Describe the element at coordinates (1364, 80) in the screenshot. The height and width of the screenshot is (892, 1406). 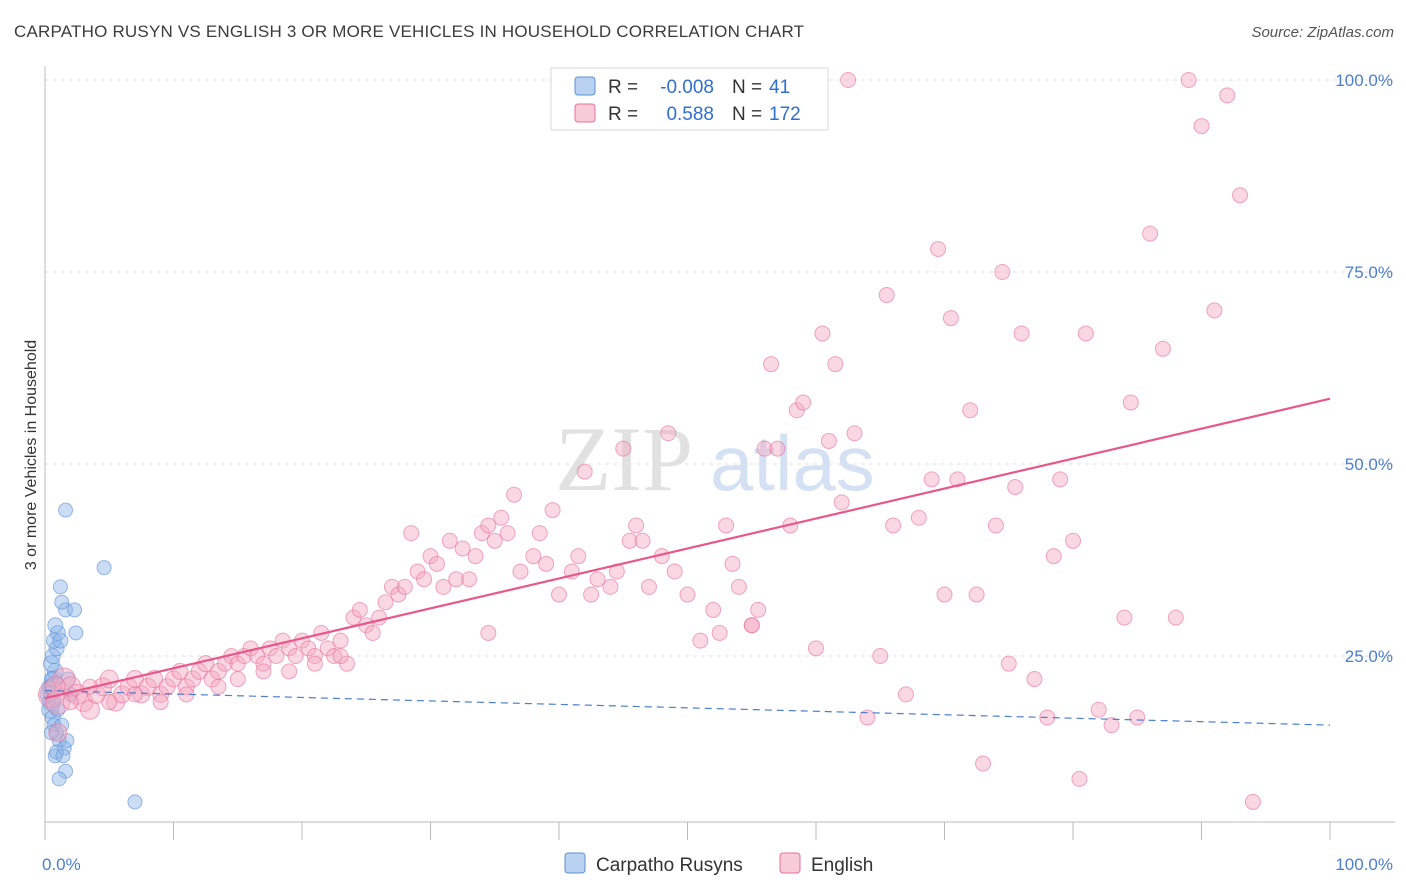
I see `y-tick-label-100: 100.0%` at that location.